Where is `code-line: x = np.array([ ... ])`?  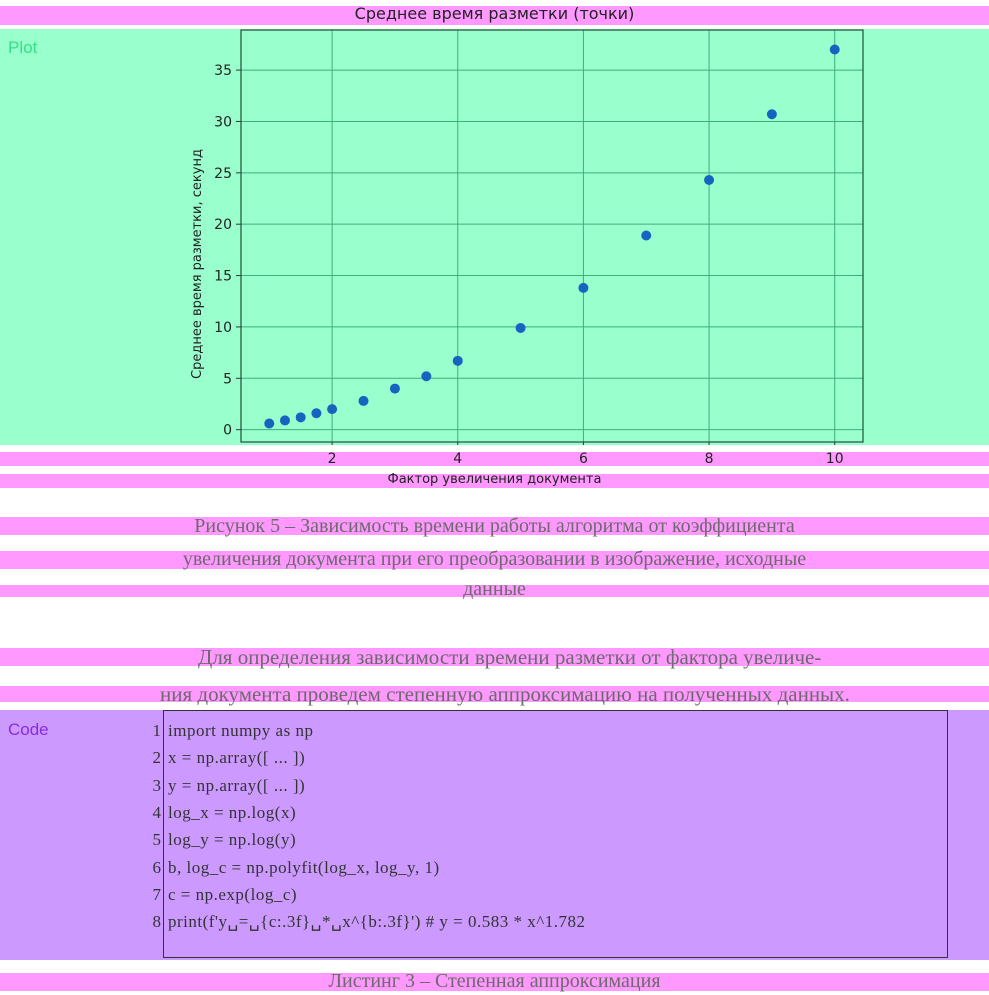
code-line: x = np.array([ ... ]) is located at coordinates (237, 758).